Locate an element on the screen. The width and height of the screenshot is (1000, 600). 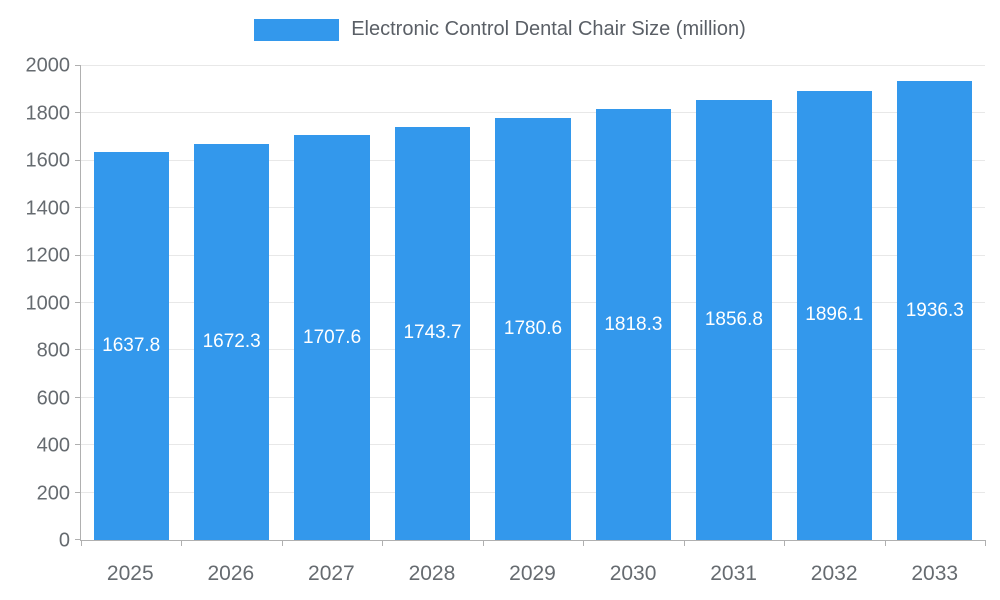
bar-2025: 1637.8 is located at coordinates (131, 345).